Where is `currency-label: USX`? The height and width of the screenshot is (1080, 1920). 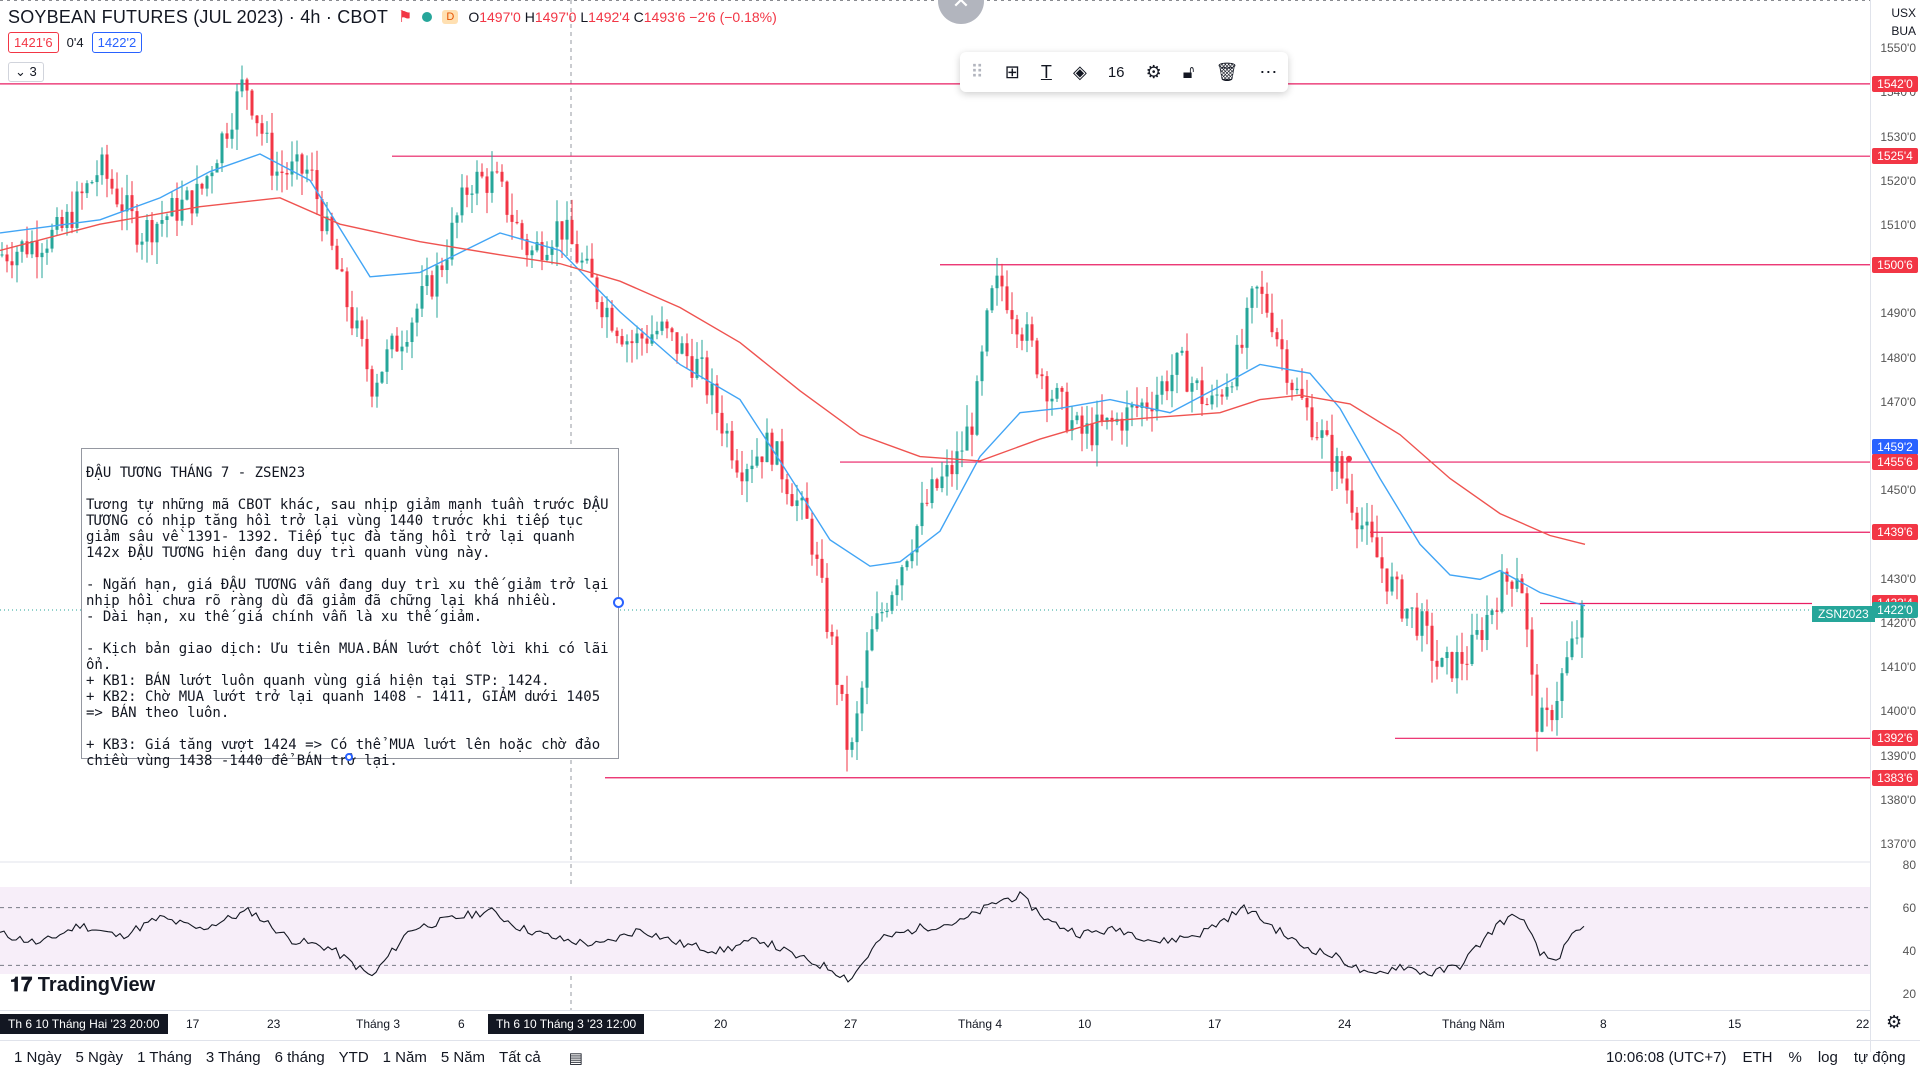 currency-label: USX is located at coordinates (1903, 13).